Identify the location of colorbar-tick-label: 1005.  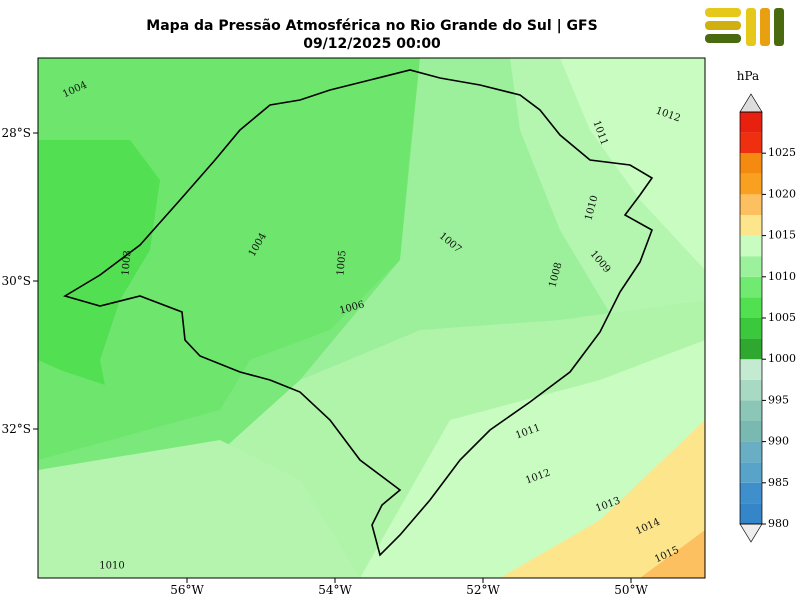
(782, 317).